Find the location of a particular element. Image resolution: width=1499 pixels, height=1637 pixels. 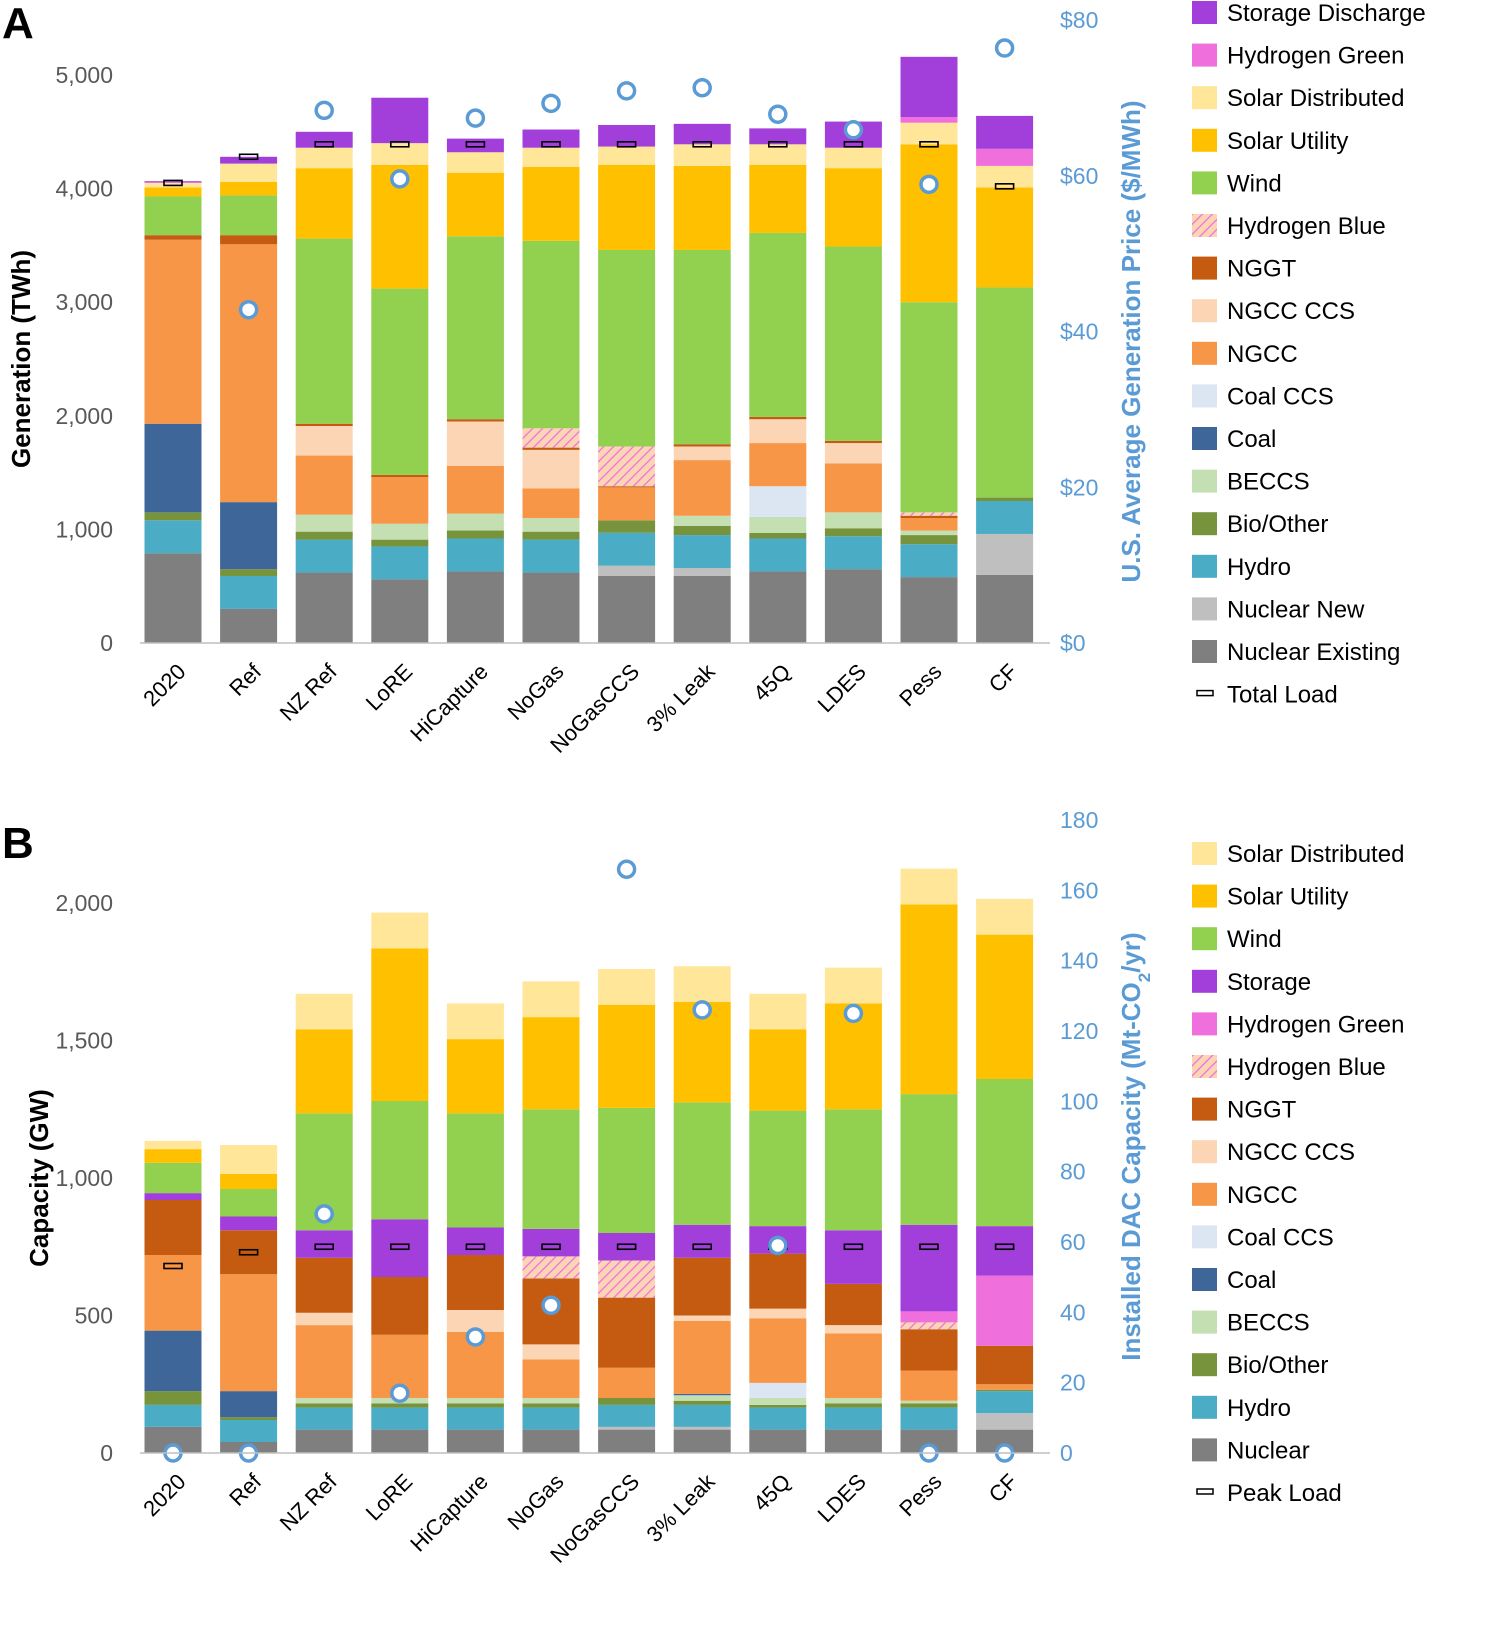

y2-tick-label: 120 is located at coordinates (1079, 1031).